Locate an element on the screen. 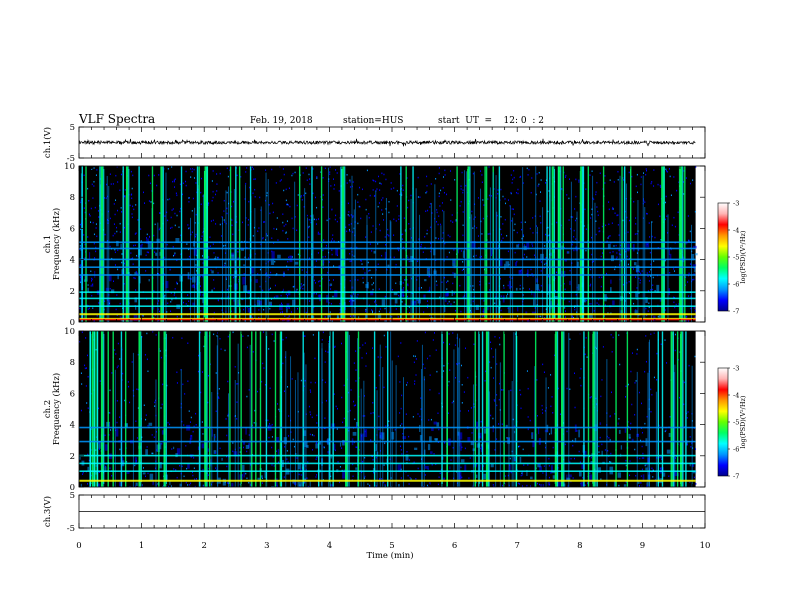 Image resolution: width=792 pixels, height=612 pixels. spectrogram-ch2-colorbar-tick-label: -7 is located at coordinates (736, 476).